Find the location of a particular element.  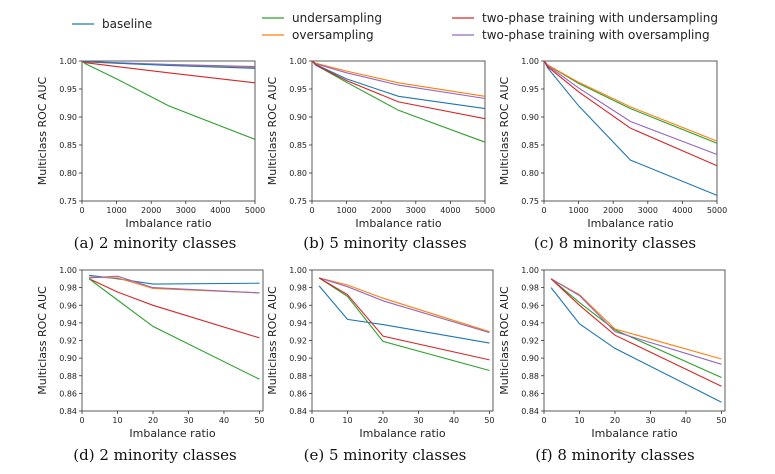

panel-caption: (e) 5 minority classes is located at coordinates (385, 455).